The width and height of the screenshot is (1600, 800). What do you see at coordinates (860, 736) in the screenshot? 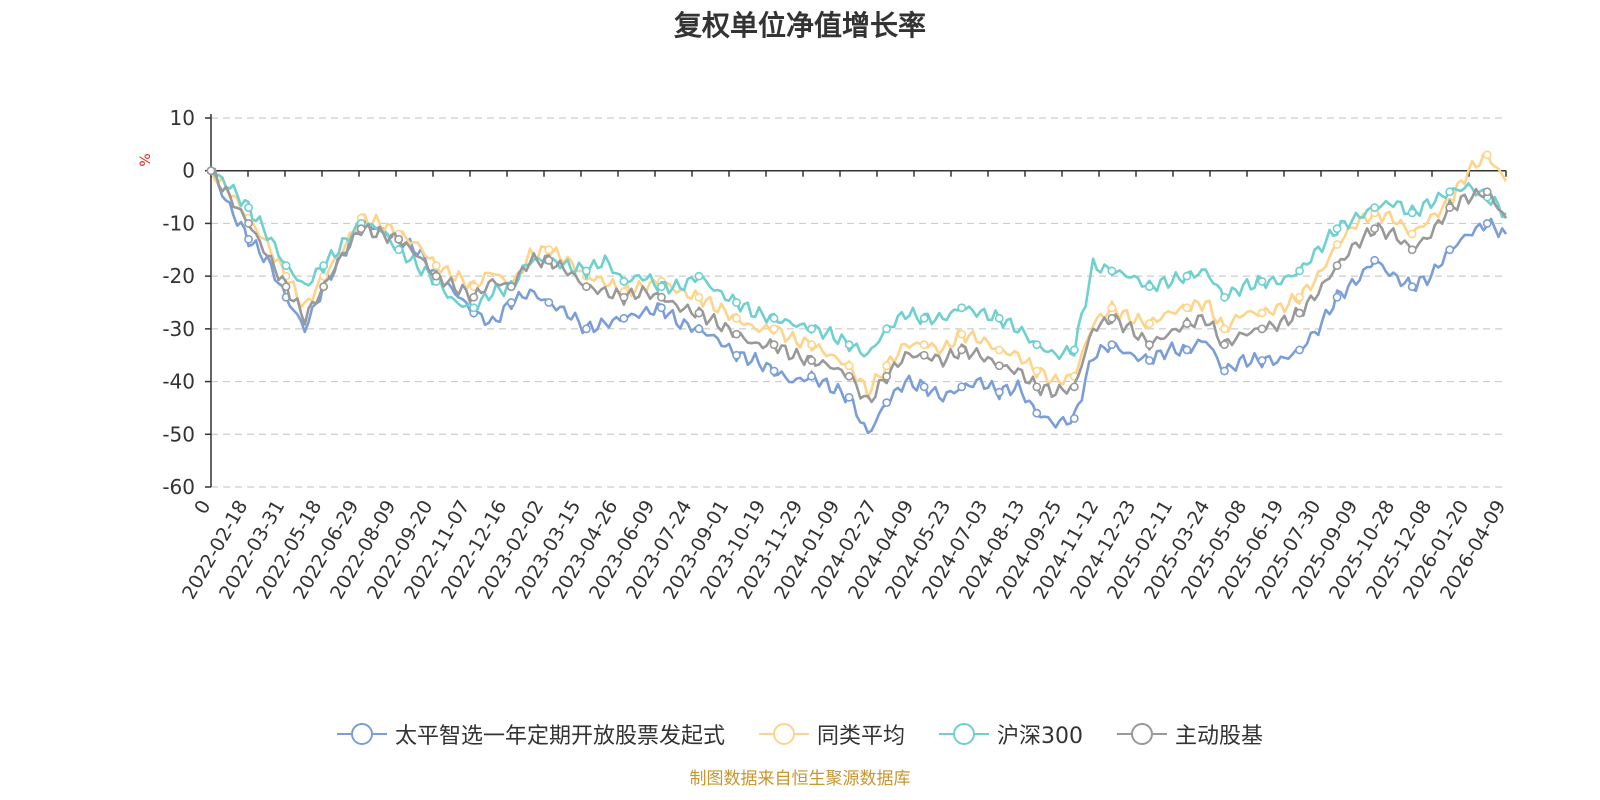
I see `legend-label: 同类平均` at bounding box center [860, 736].